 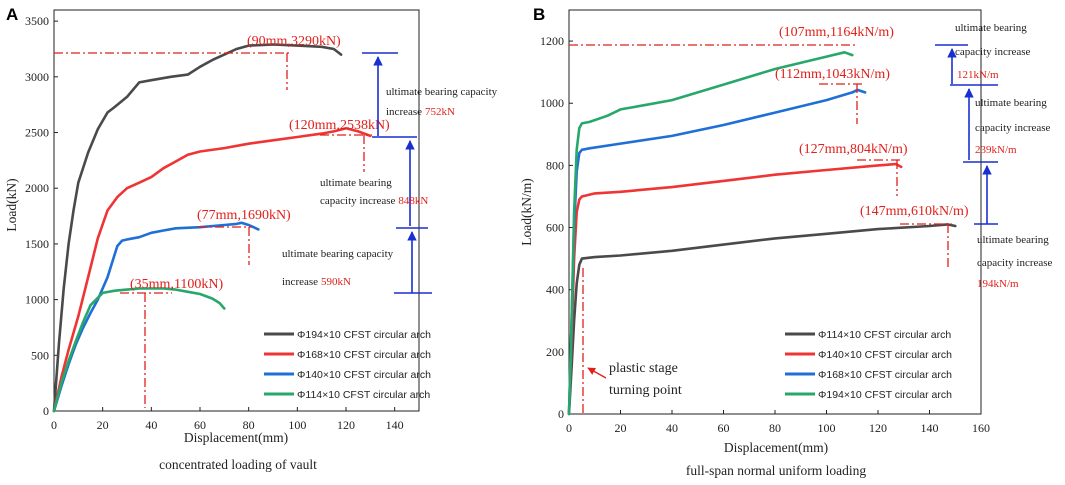 What do you see at coordinates (643, 368) in the screenshot?
I see `turning-point-line1: plastic stage` at bounding box center [643, 368].